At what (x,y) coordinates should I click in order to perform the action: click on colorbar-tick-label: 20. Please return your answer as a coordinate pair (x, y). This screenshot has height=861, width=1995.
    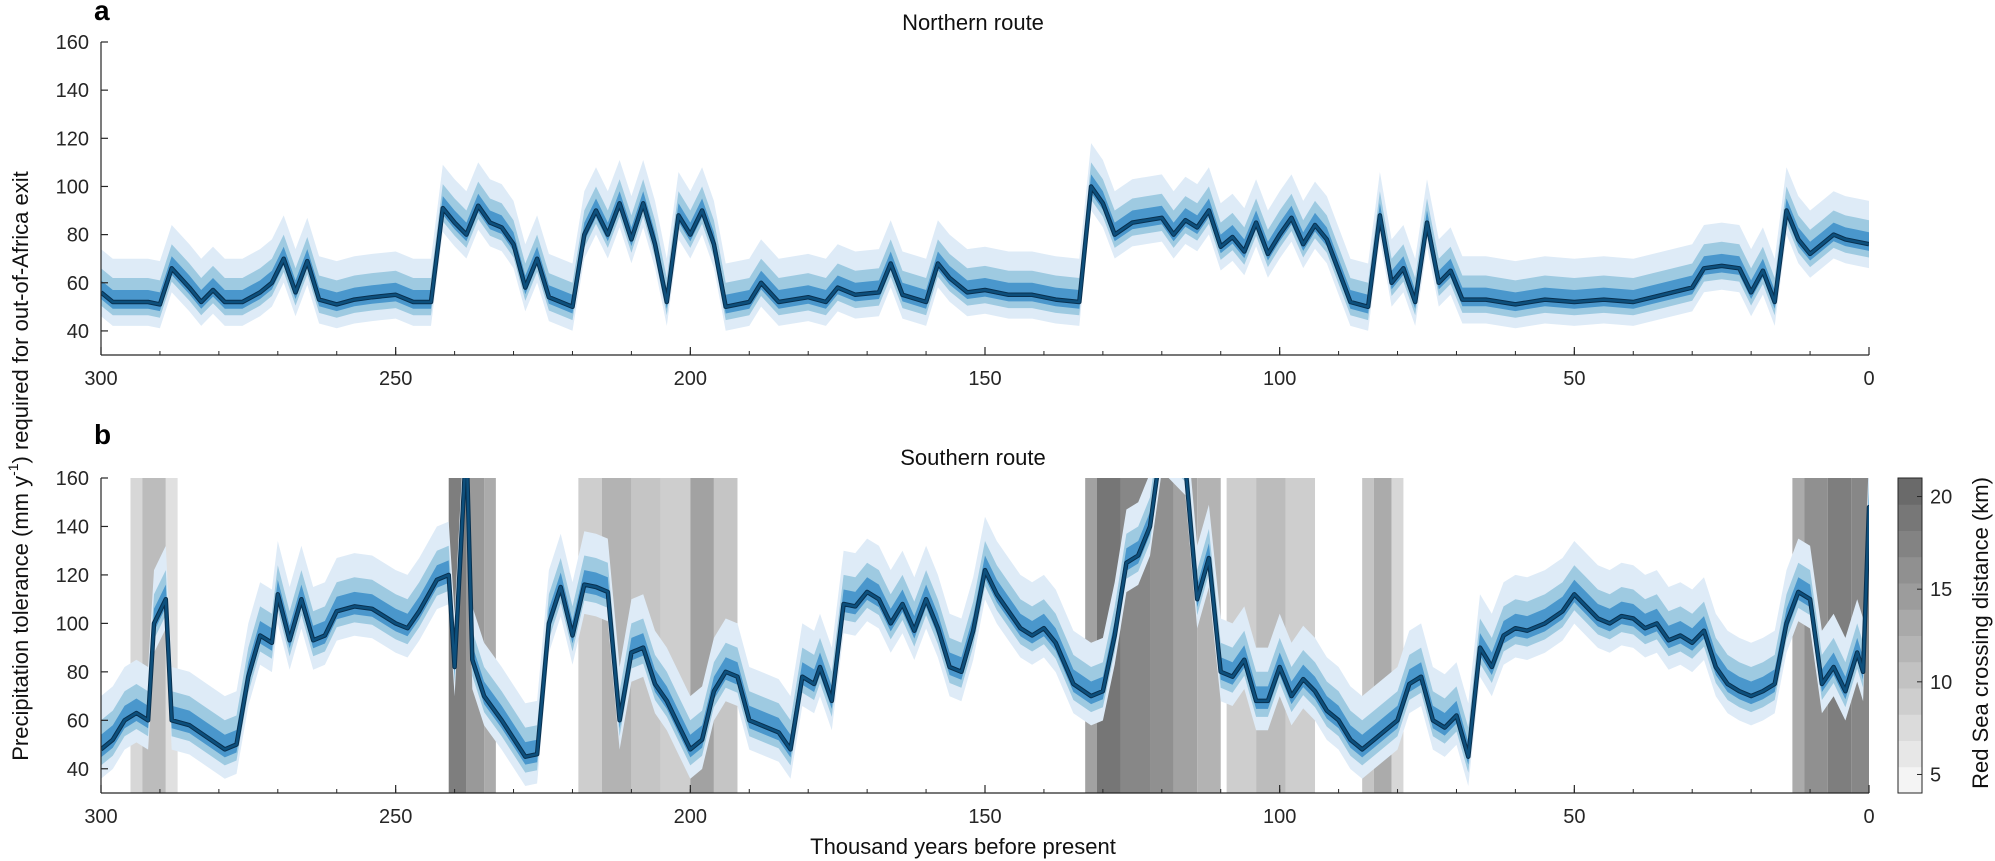
    Looking at the image, I should click on (1941, 498).